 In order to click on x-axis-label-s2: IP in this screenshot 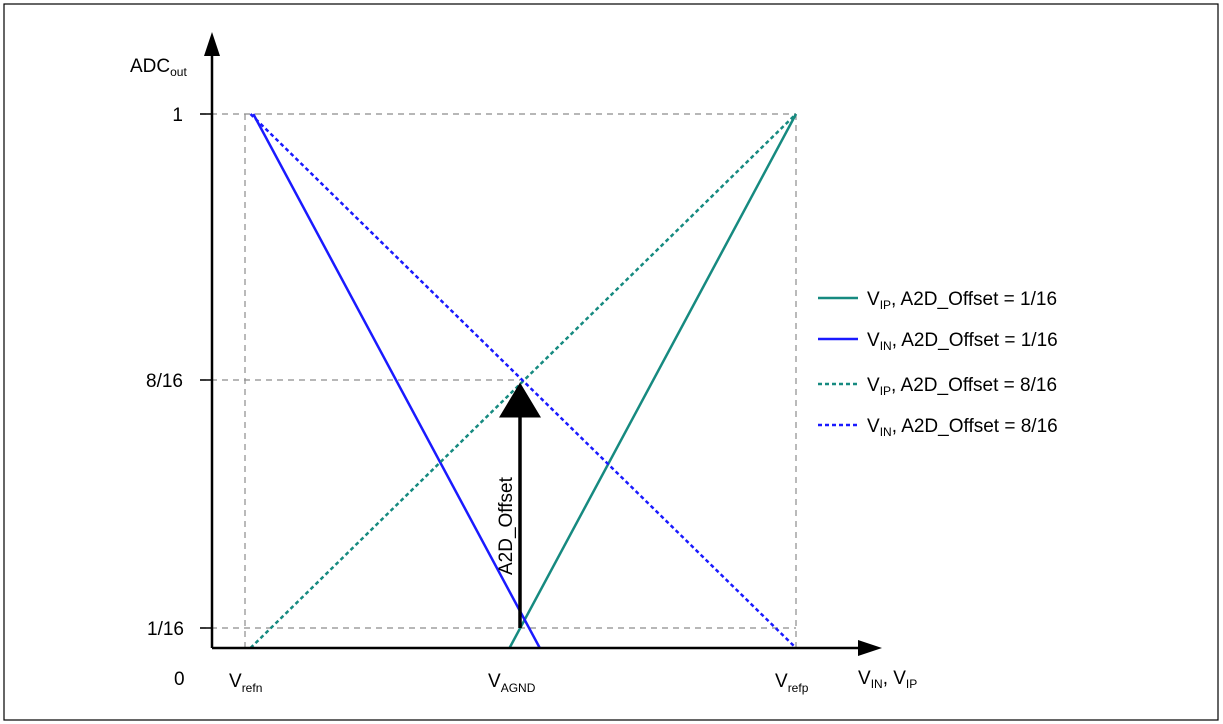, I will do `click(911, 684)`.